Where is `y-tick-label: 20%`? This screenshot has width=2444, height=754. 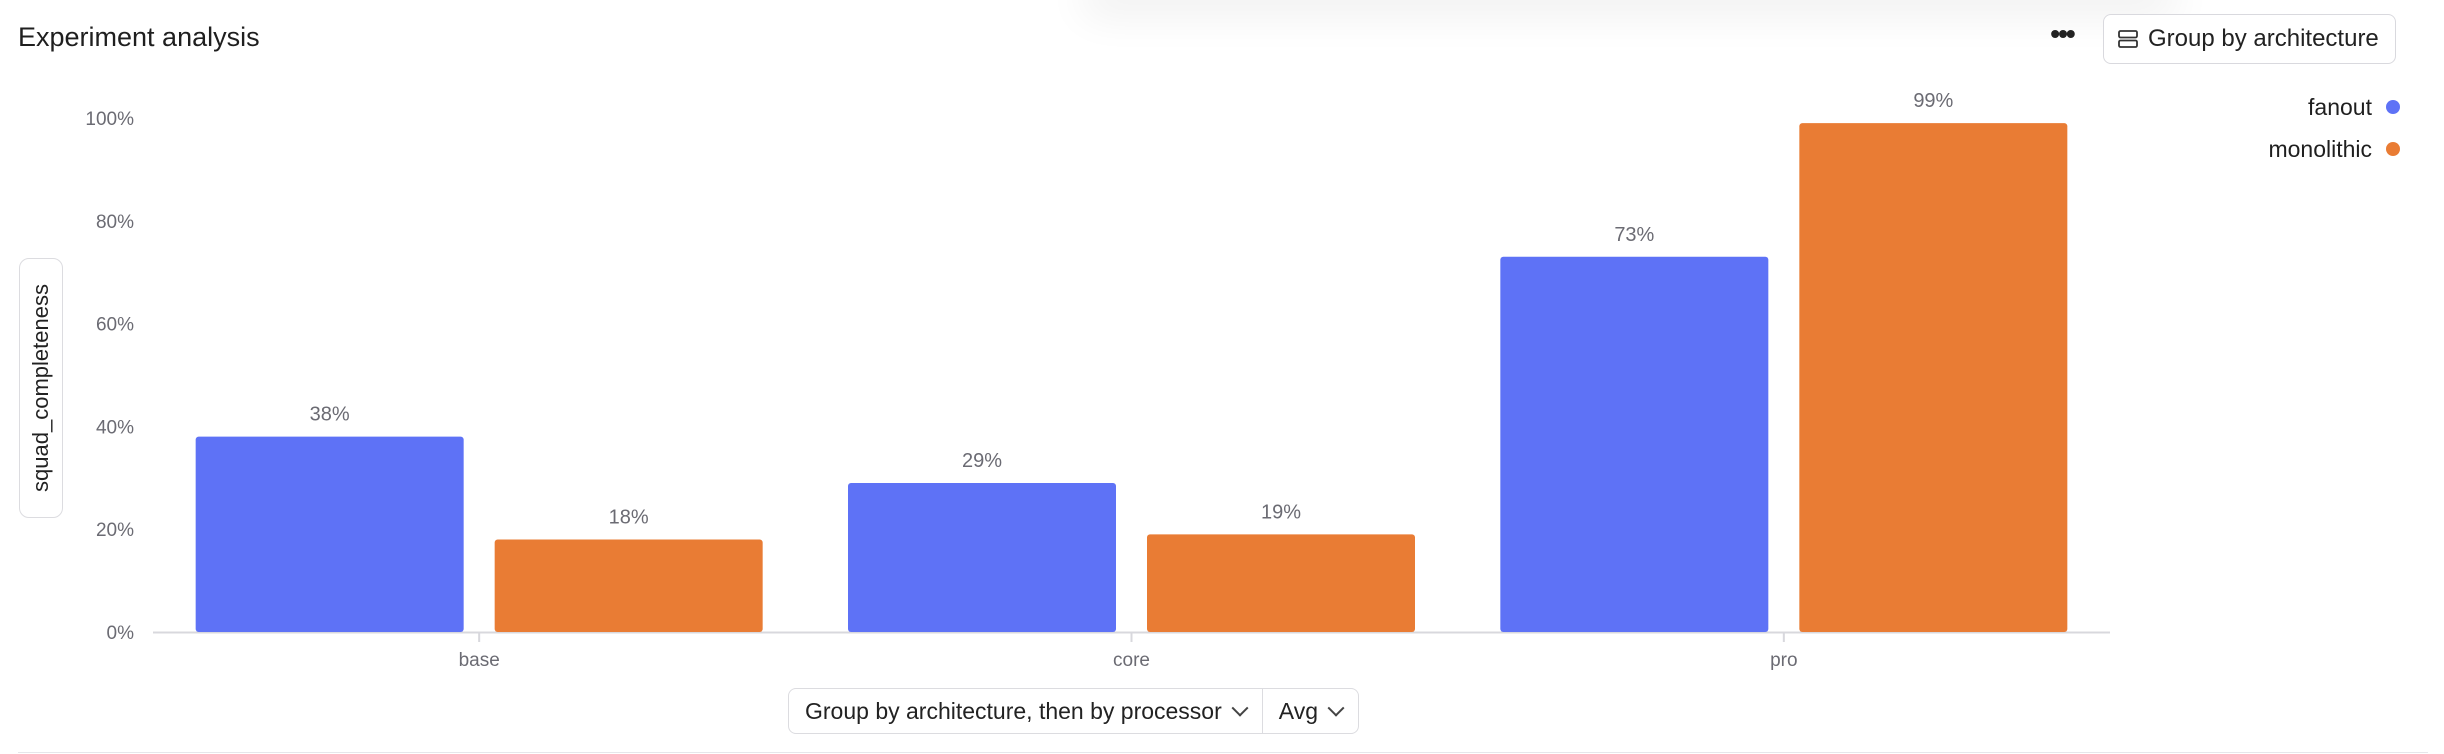
y-tick-label: 20% is located at coordinates (115, 530).